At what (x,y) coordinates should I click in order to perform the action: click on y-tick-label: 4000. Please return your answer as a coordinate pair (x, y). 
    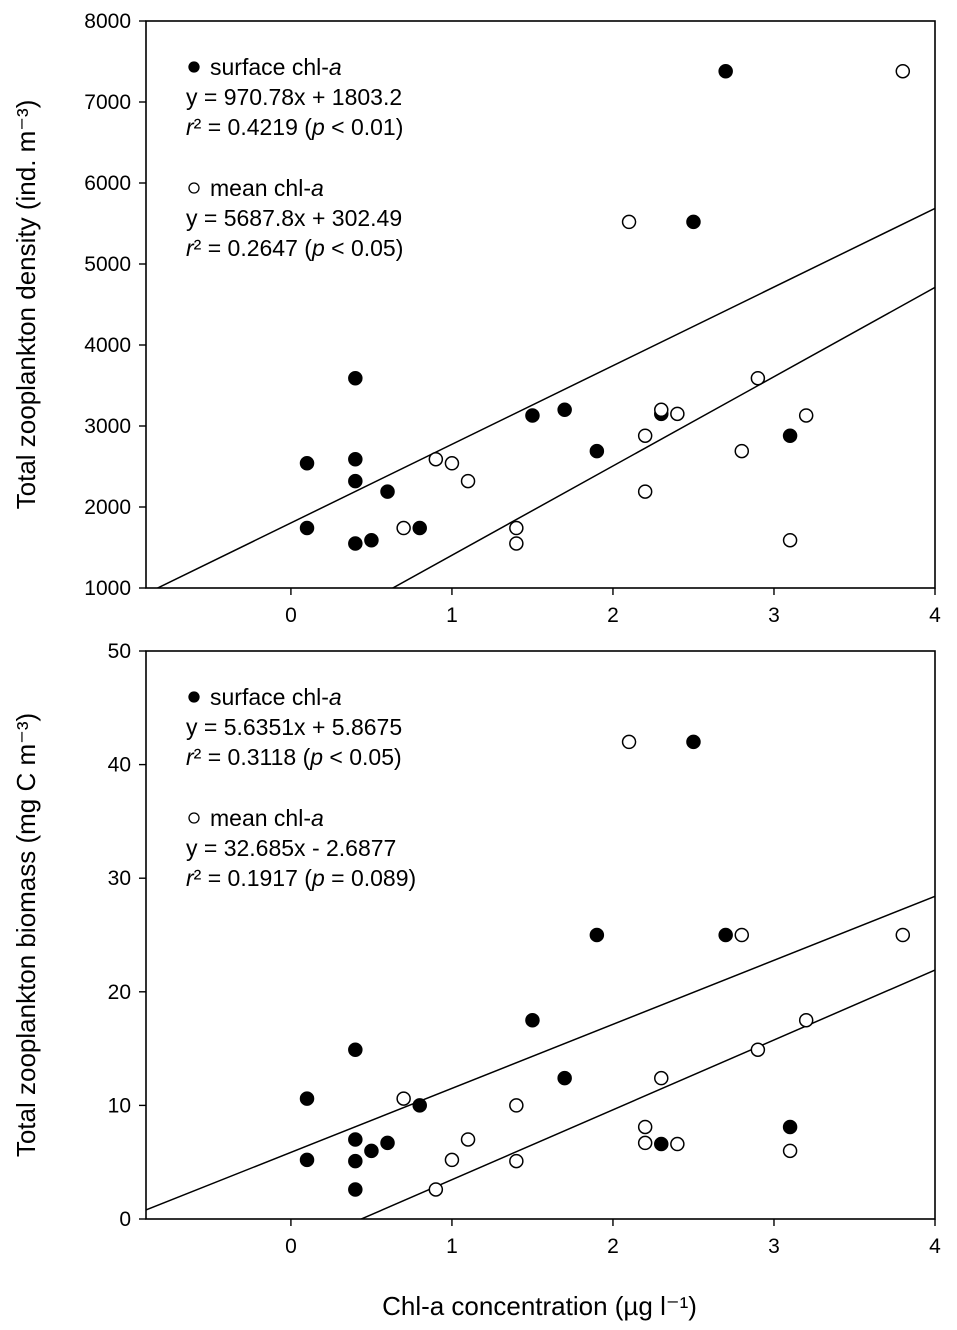
    Looking at the image, I should click on (107, 345).